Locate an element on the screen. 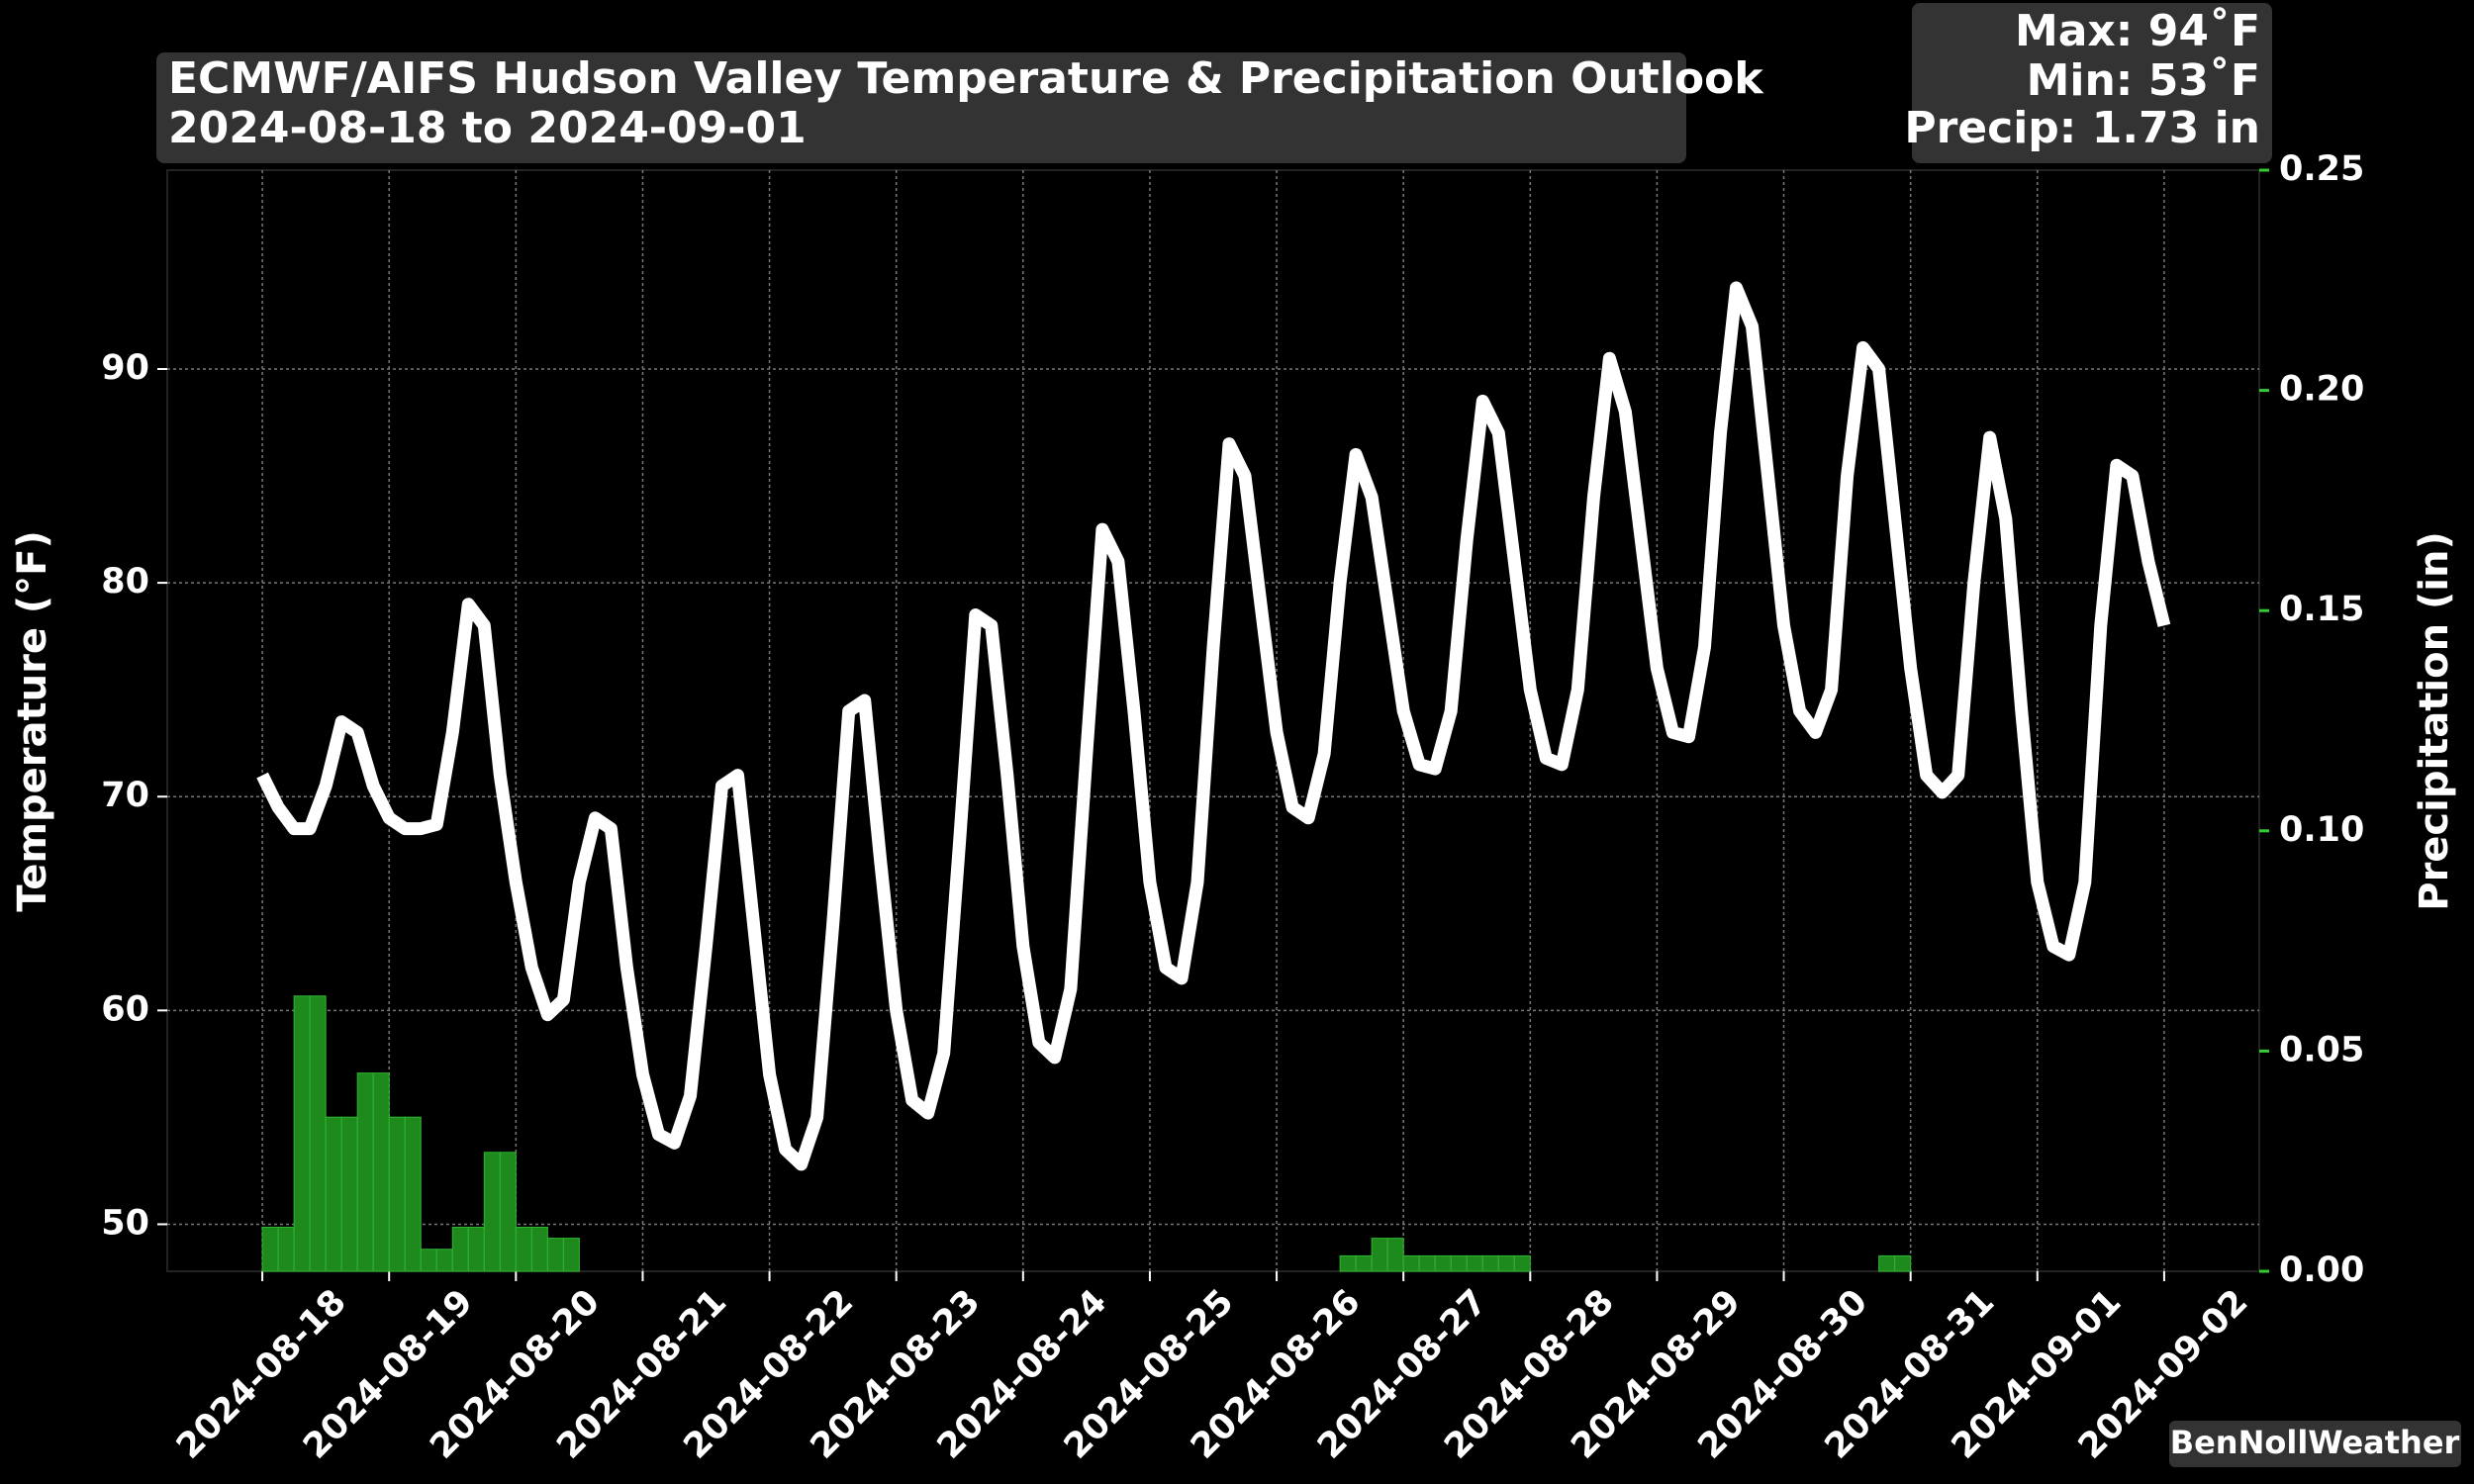  y2-tick-label: 0.05 is located at coordinates (2322, 1049).